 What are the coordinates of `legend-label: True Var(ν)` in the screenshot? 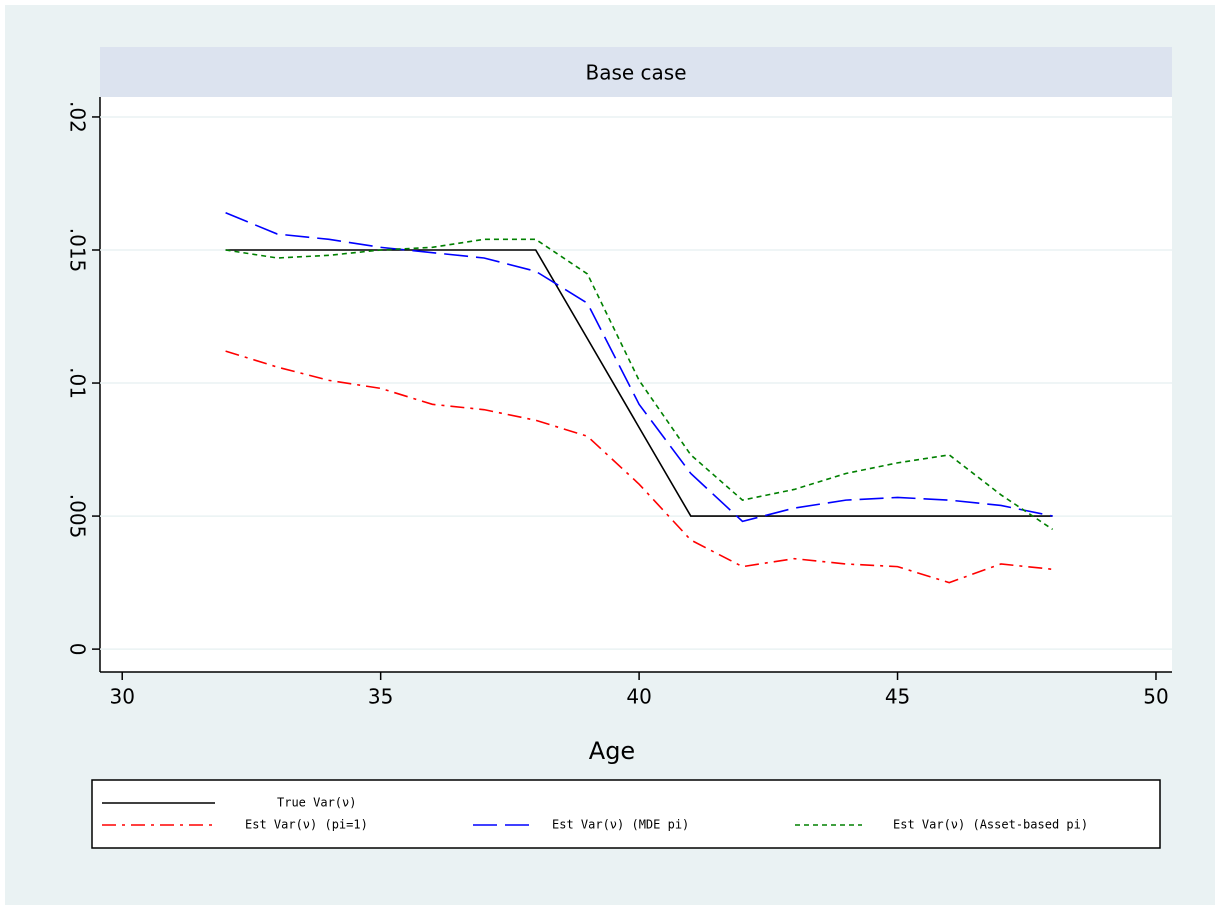 It's located at (316, 803).